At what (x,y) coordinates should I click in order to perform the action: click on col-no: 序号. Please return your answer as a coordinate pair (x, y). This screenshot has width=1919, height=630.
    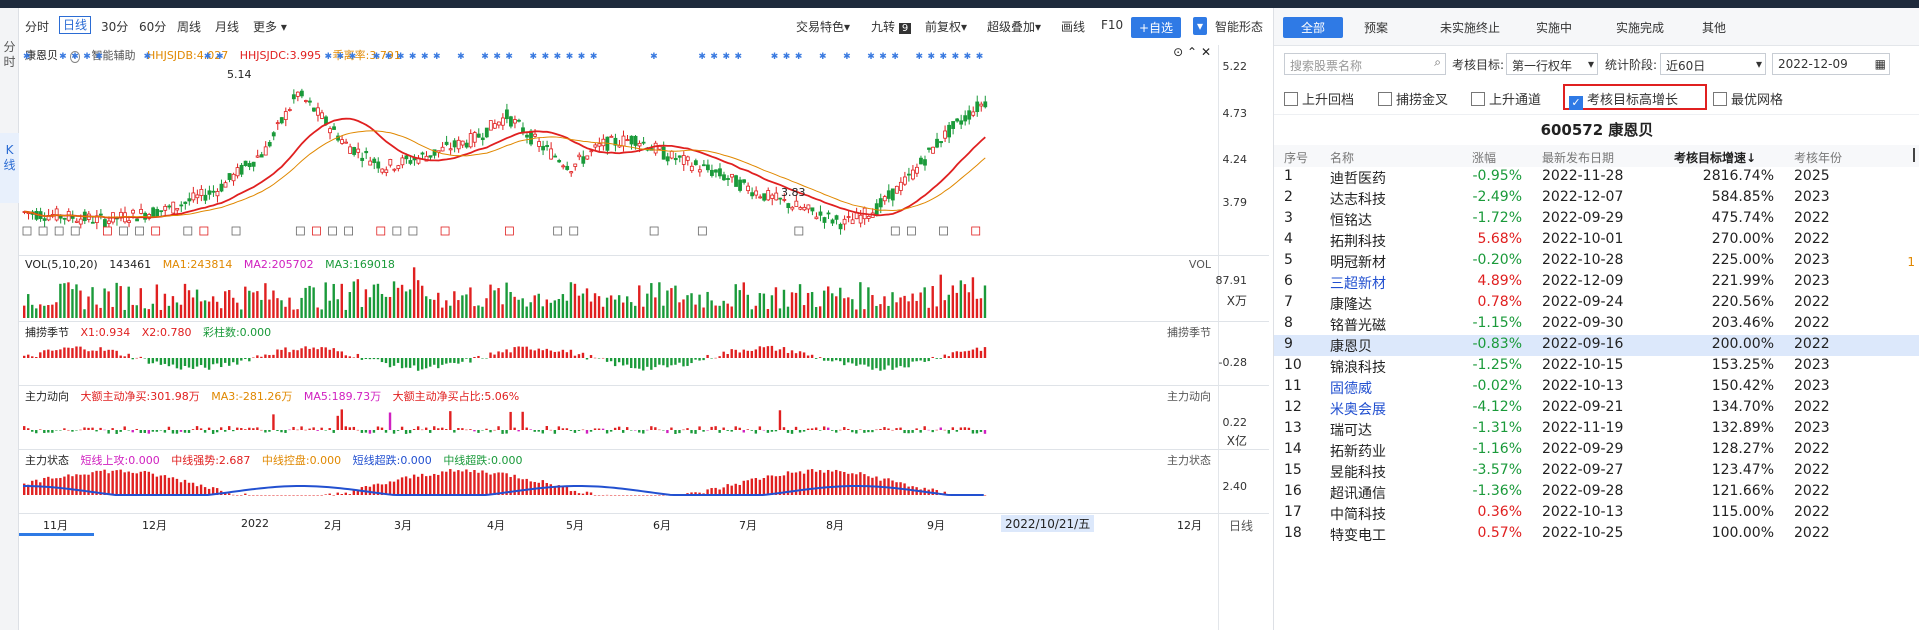
    Looking at the image, I should click on (1296, 158).